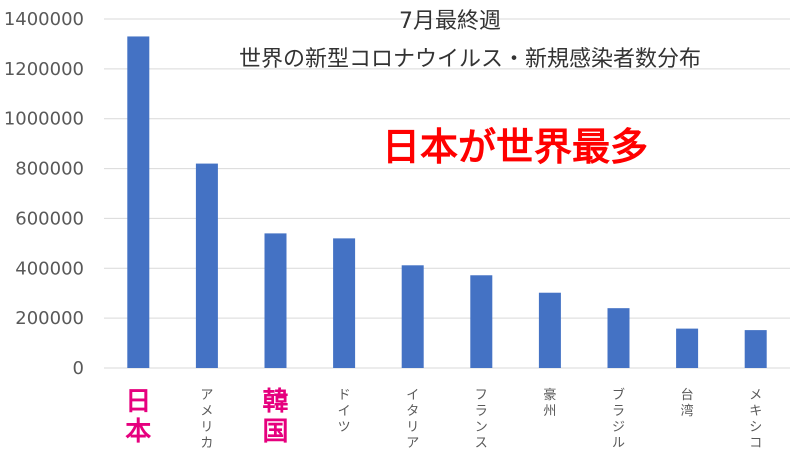 This screenshot has width=803, height=458. I want to click on x-label-highlighted: 日本, so click(138, 417).